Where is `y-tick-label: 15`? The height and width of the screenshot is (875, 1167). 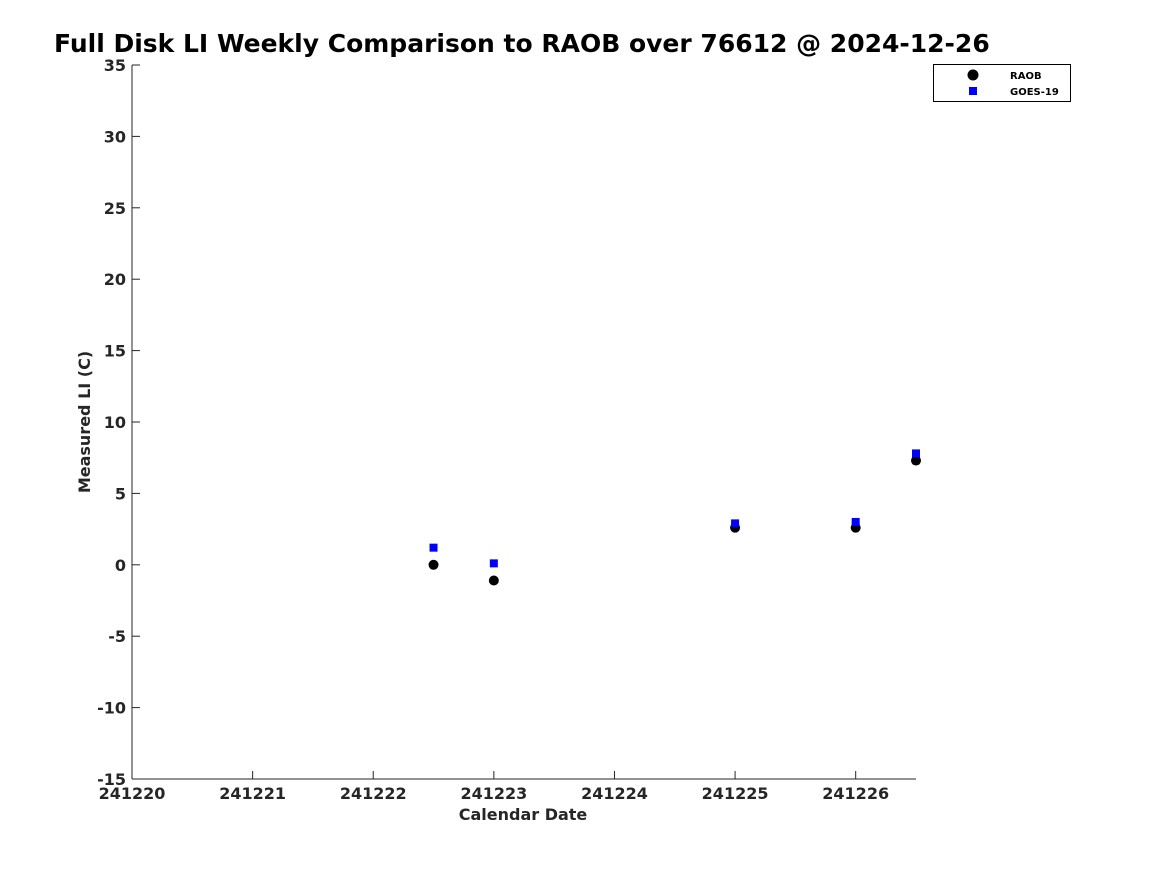
y-tick-label: 15 is located at coordinates (115, 351).